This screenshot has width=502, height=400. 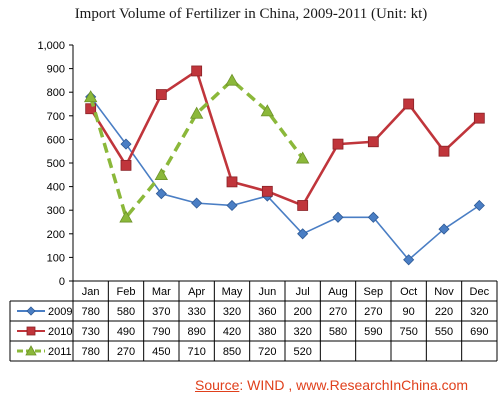 I want to click on legend-label-2011: 2011, so click(x=60, y=352).